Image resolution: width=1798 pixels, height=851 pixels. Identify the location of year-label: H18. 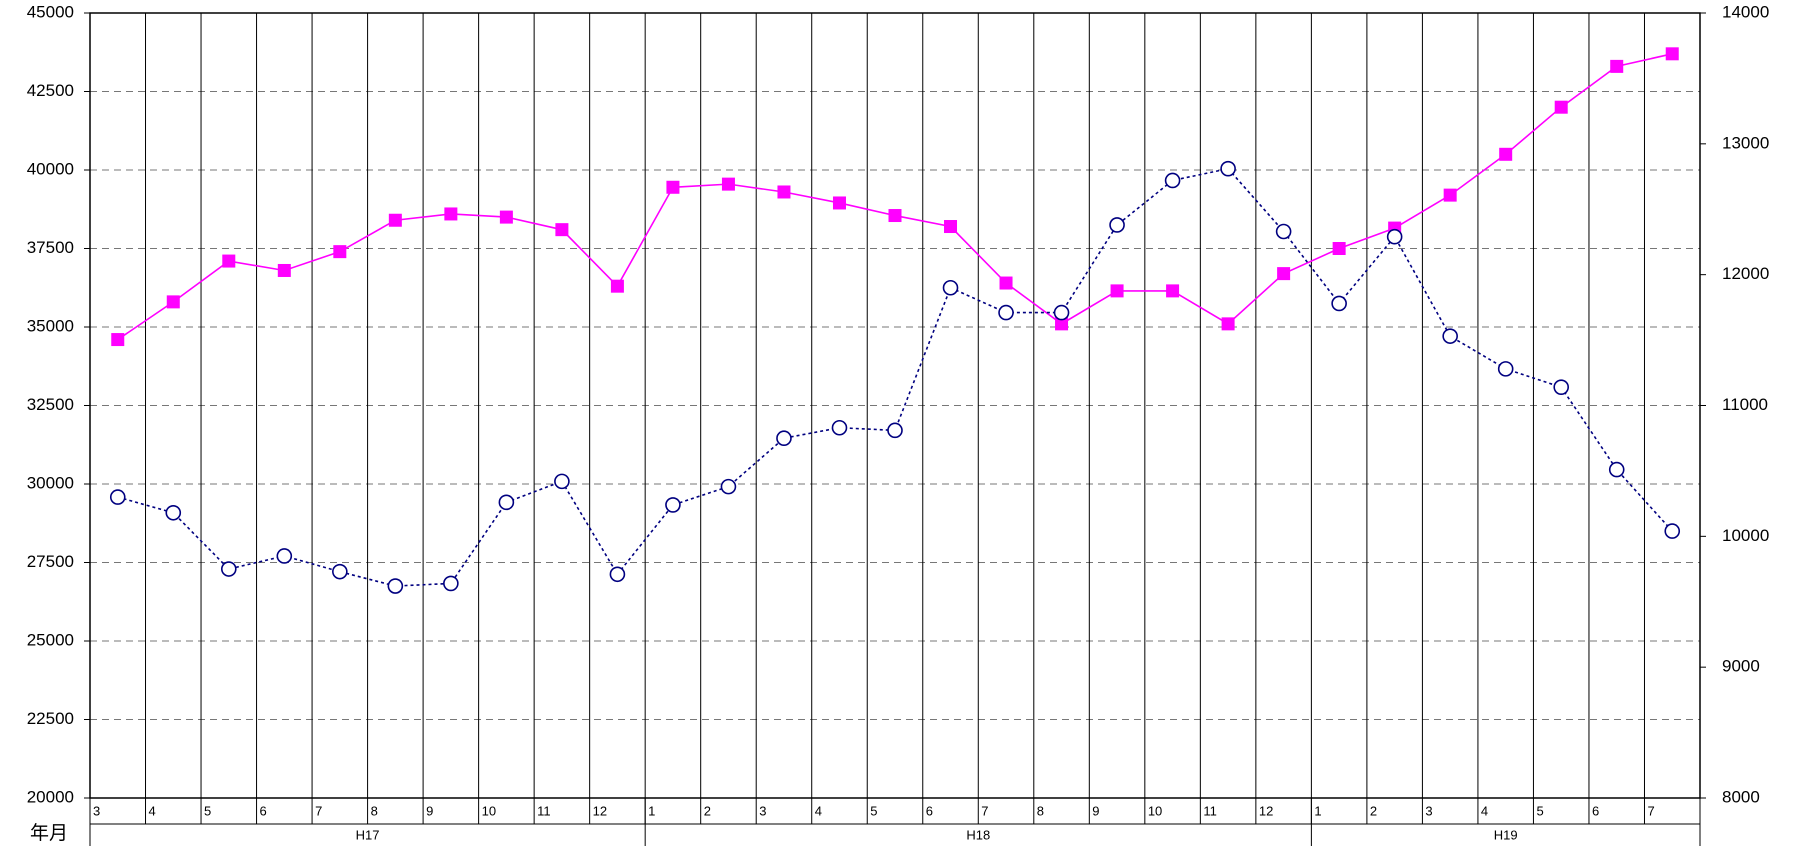
(978, 834).